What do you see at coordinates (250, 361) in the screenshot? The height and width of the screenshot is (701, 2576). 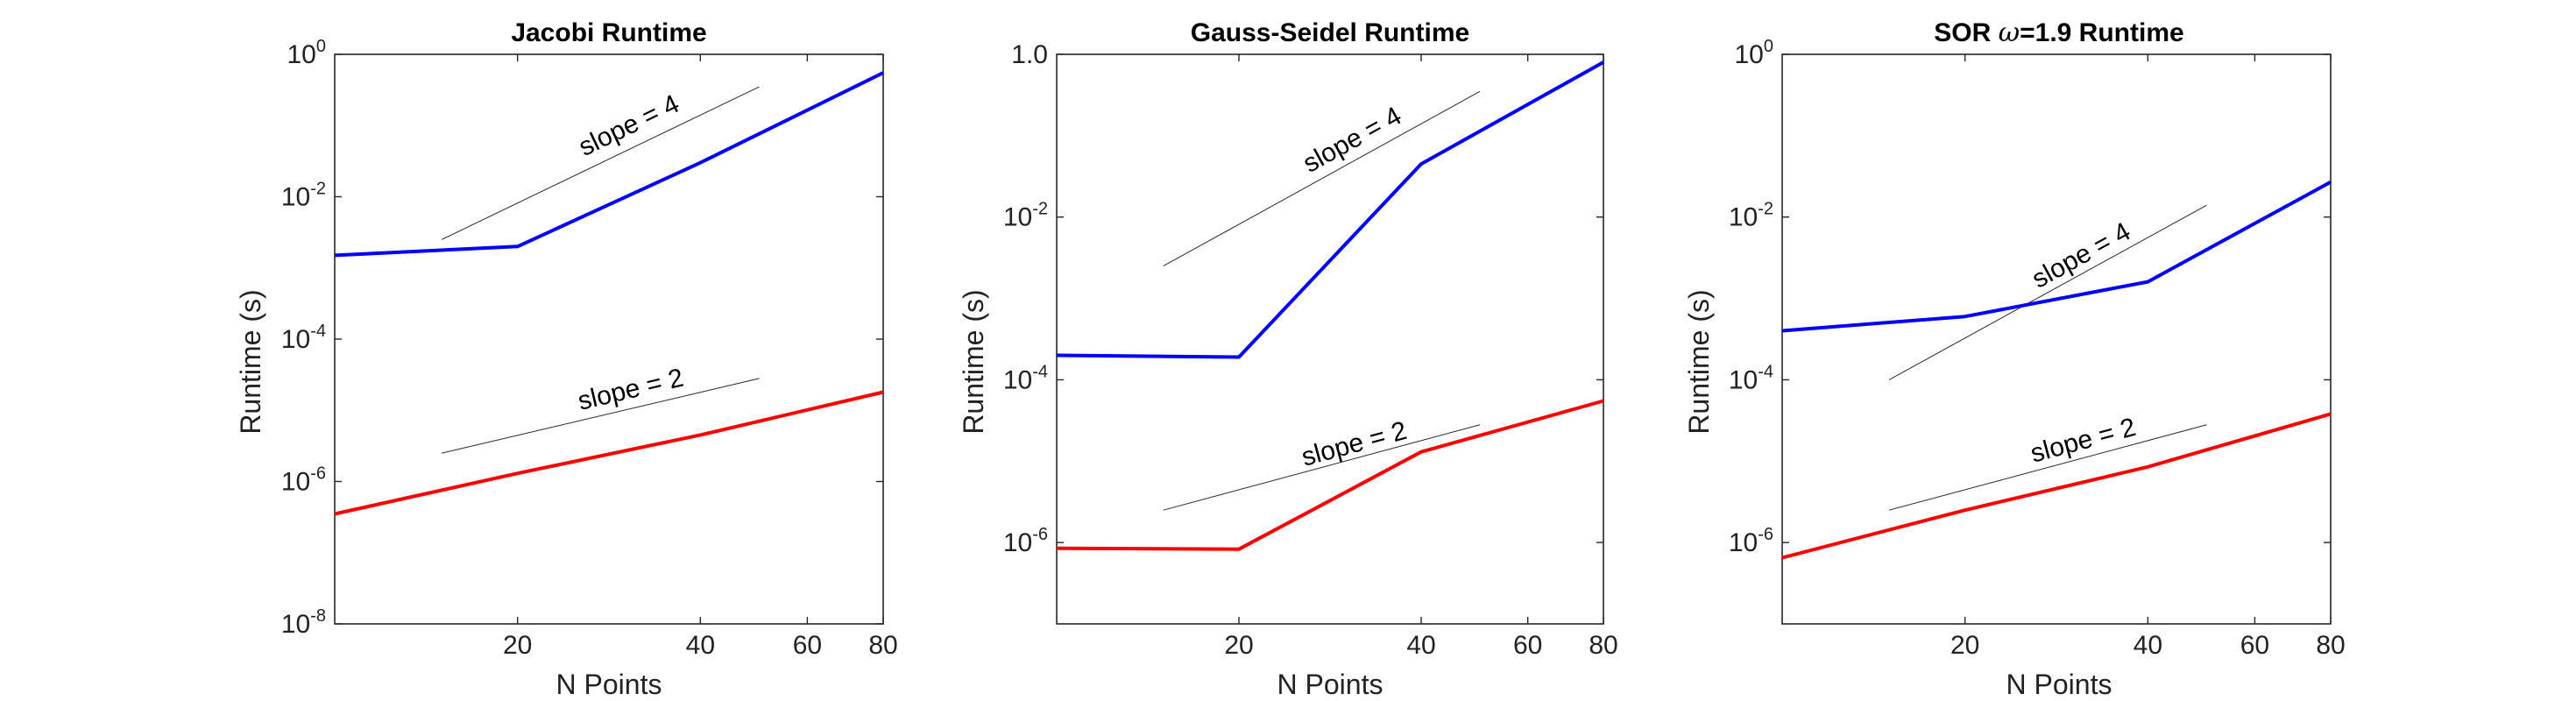 I see `jacobi-y-axis-label: Runtime (s)` at bounding box center [250, 361].